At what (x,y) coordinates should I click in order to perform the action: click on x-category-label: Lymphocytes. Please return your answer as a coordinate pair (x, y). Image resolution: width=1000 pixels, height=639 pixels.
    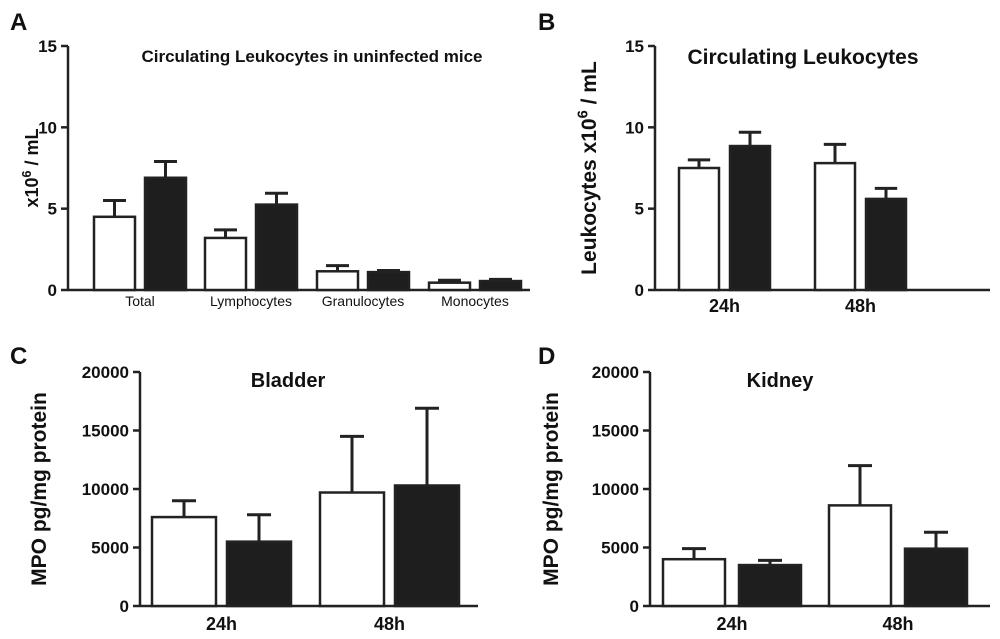
    Looking at the image, I should click on (251, 301).